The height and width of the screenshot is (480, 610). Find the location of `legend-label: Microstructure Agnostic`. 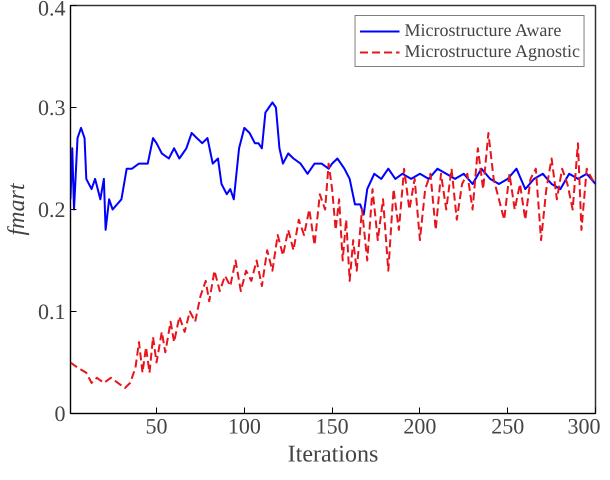

legend-label: Microstructure Agnostic is located at coordinates (492, 51).